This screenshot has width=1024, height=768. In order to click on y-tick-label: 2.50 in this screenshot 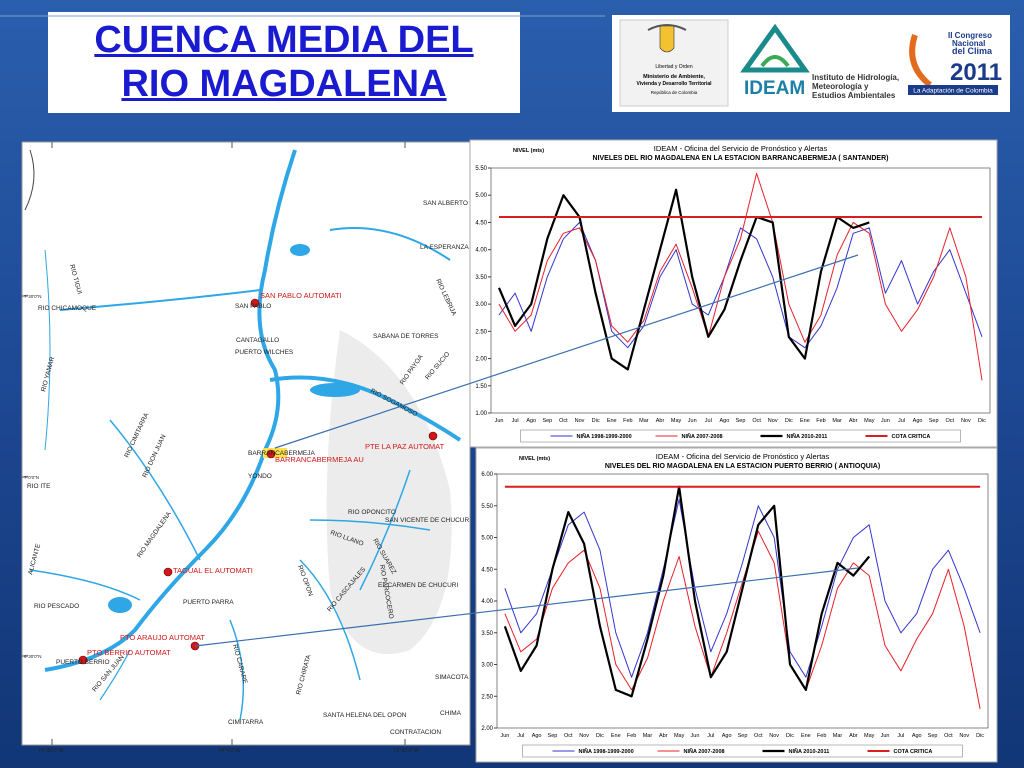, I will do `click(481, 332)`.